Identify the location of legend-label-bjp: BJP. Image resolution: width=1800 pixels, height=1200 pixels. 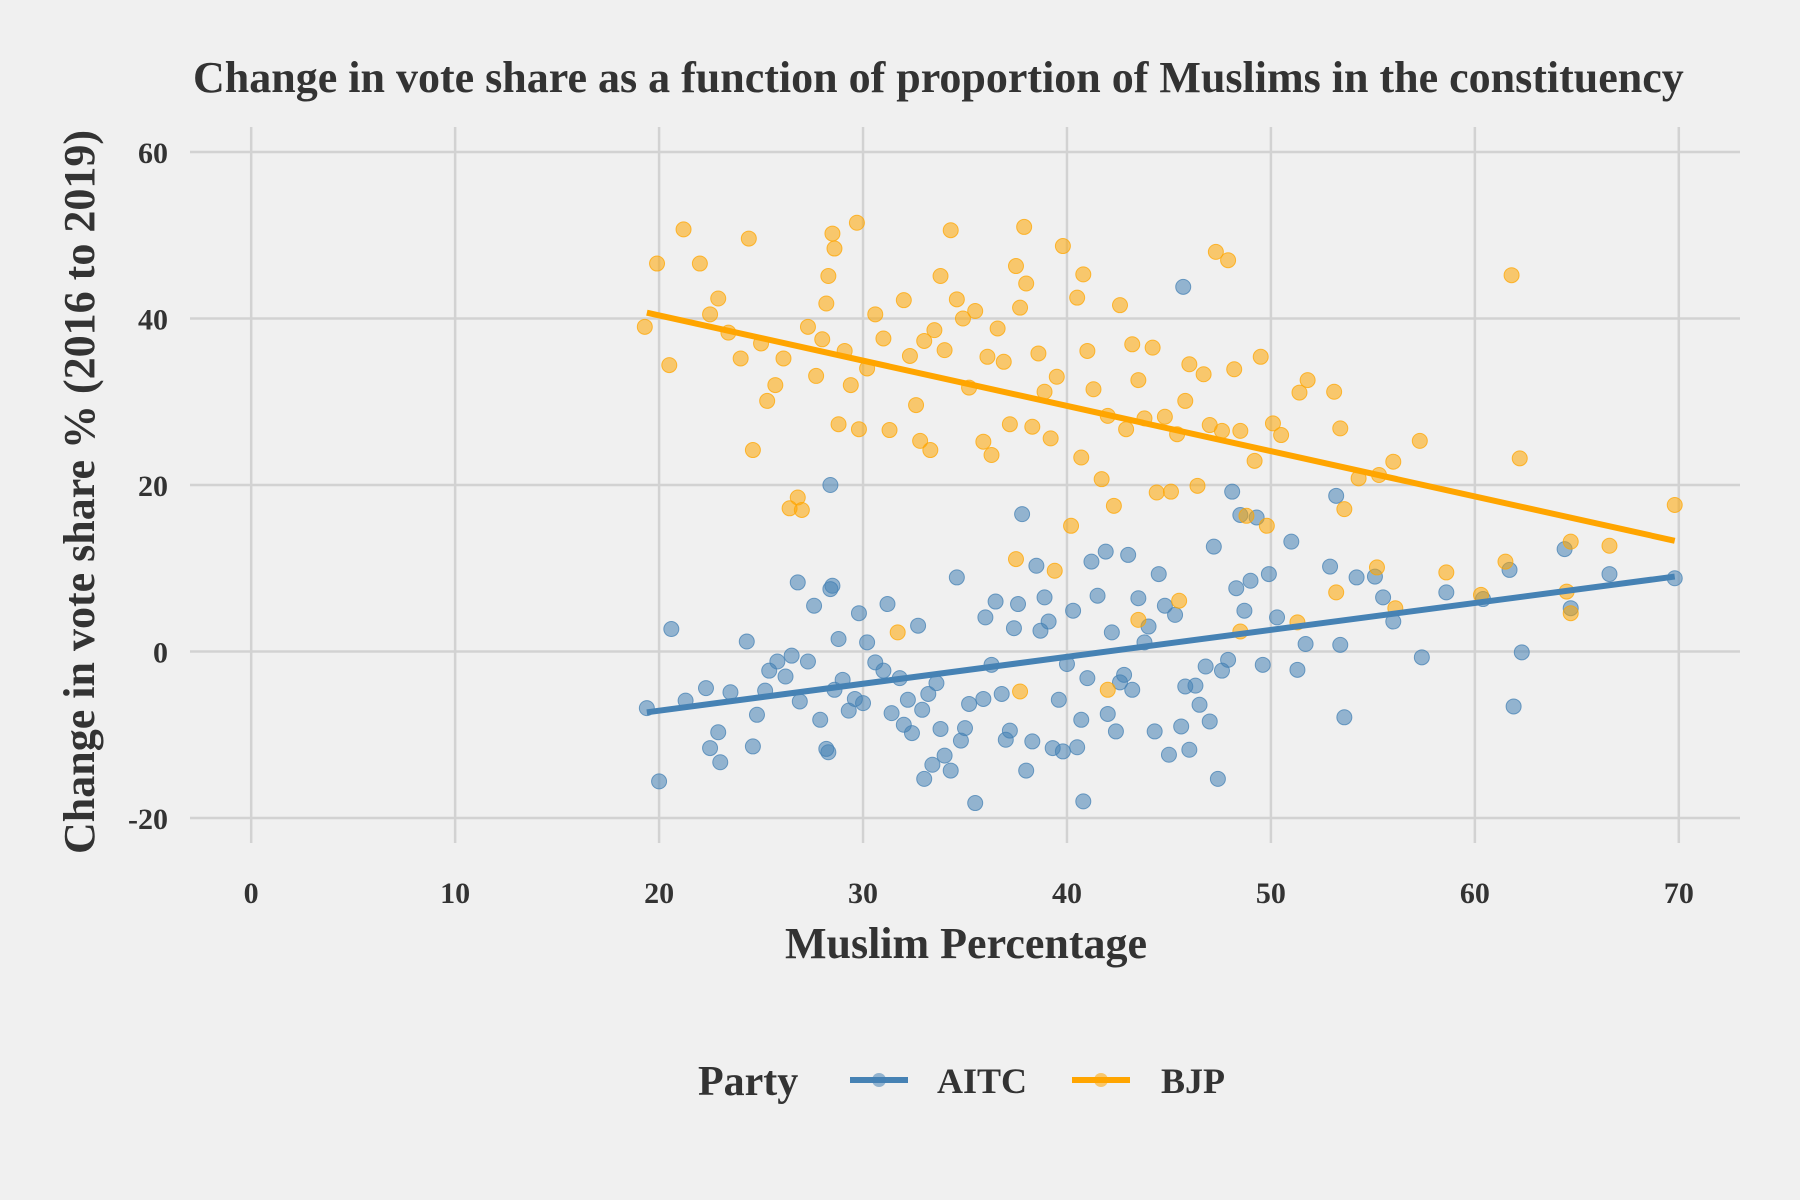
(1193, 1081).